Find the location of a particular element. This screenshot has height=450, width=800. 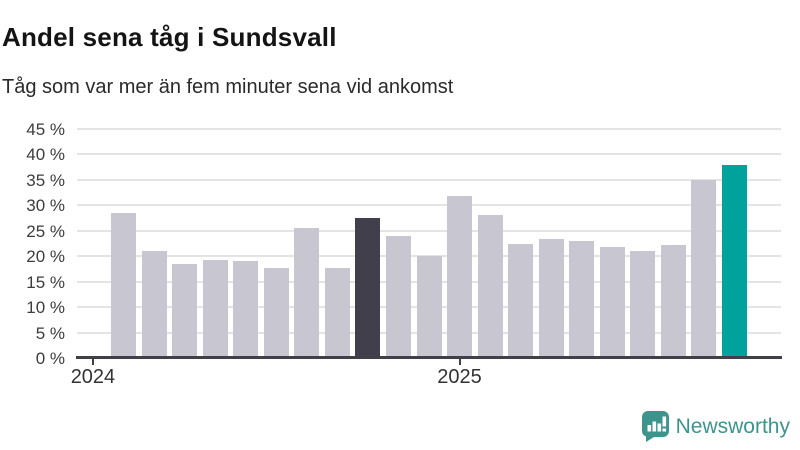

y-tick-label: 15 % is located at coordinates (45, 282).